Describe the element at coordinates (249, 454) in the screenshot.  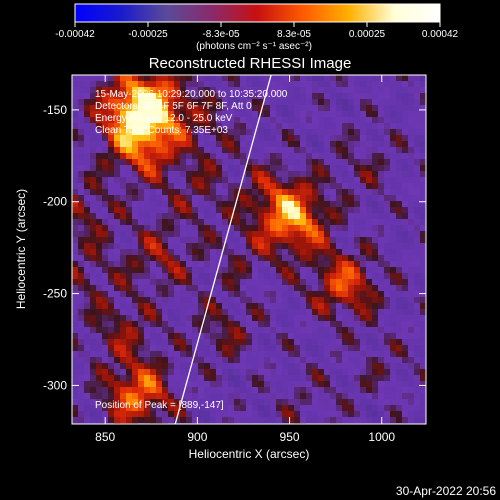
I see `x-axis-label: Heliocentric X (arcsec)` at that location.